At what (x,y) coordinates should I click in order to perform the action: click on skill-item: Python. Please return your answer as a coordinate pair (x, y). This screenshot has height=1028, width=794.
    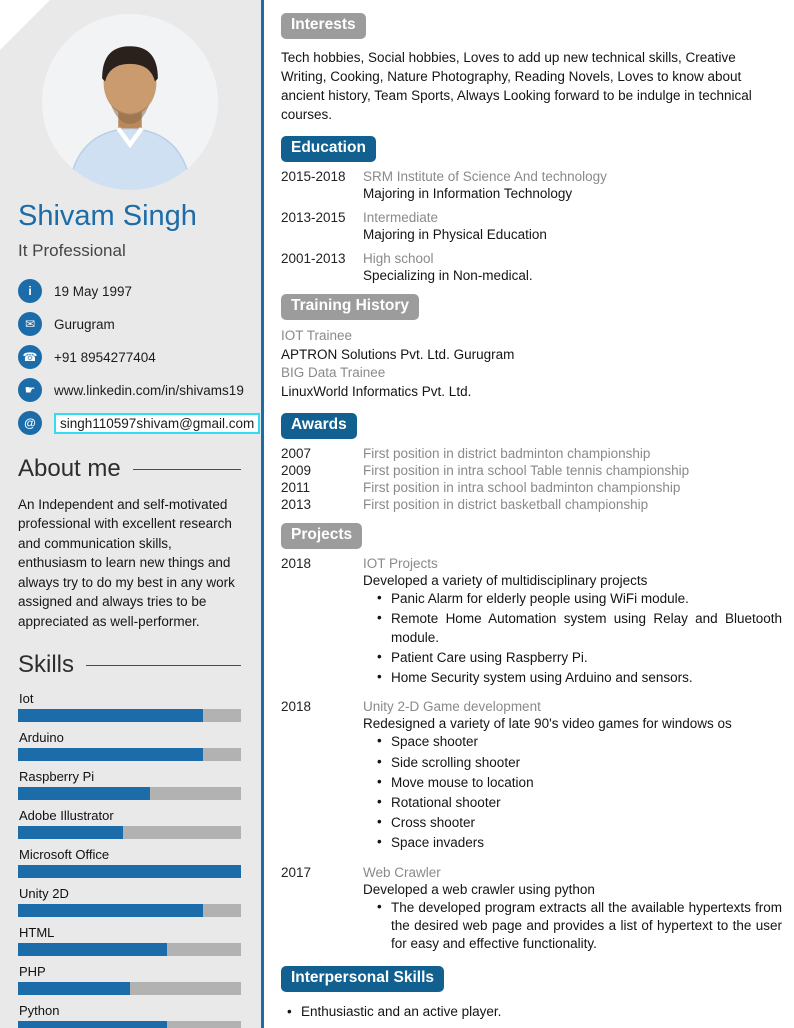
    Looking at the image, I should click on (129, 1015).